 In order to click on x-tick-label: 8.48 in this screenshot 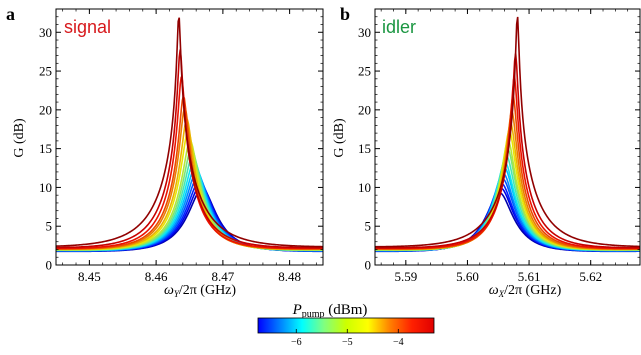, I will do `click(289, 276)`.